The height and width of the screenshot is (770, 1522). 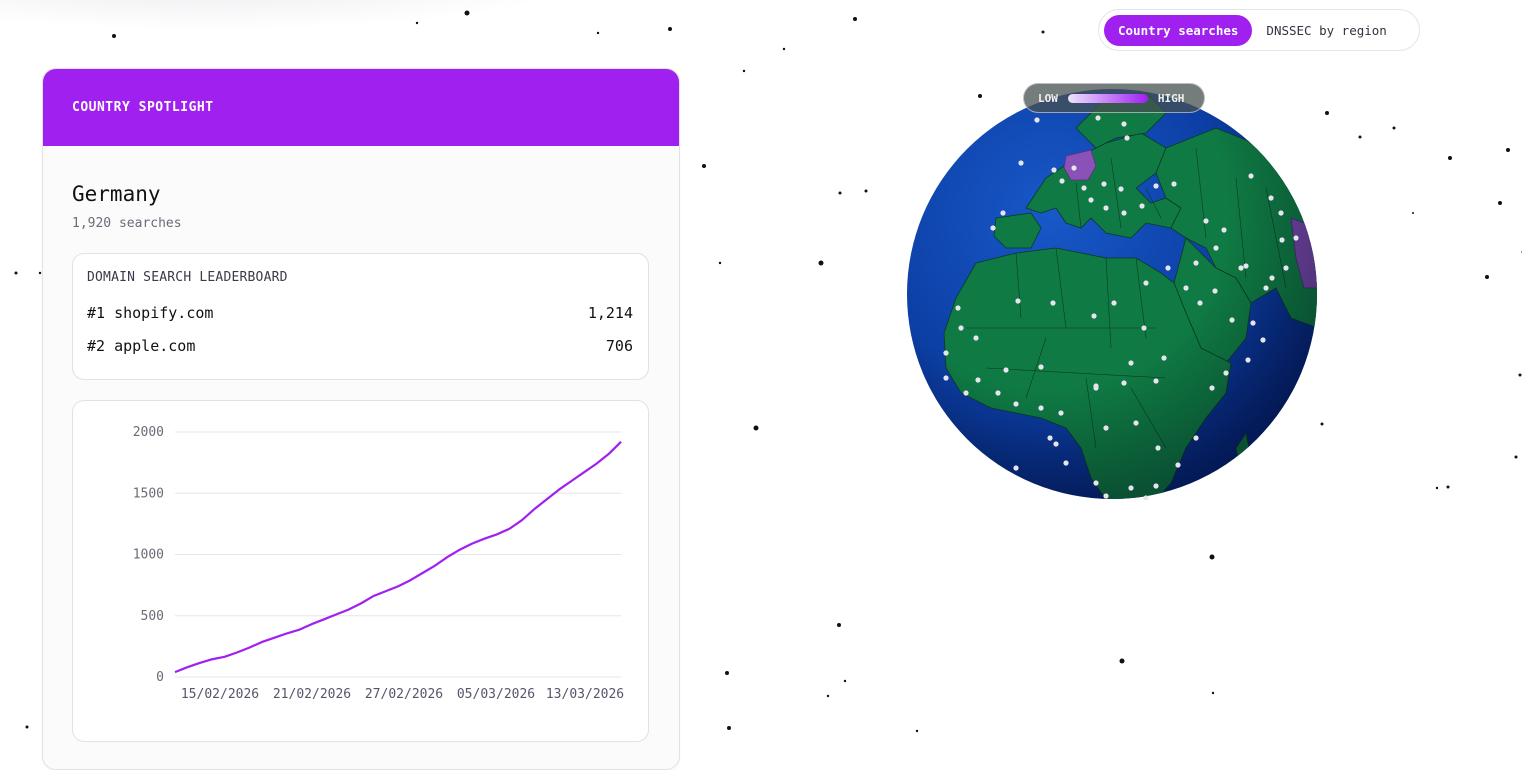 I want to click on dnssec-by-region-tab: DNSSEC by region, so click(x=1326, y=30).